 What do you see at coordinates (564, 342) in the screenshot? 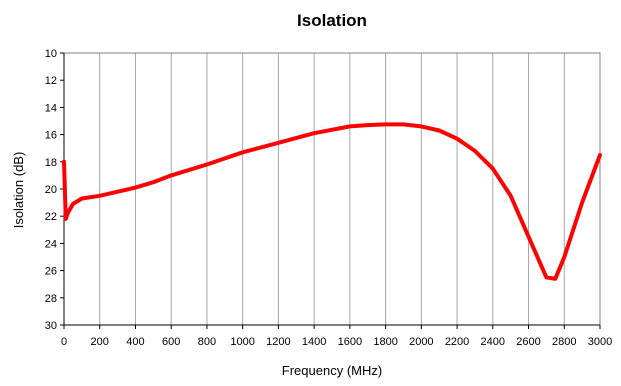
I see `x-tick-label: 2800` at bounding box center [564, 342].